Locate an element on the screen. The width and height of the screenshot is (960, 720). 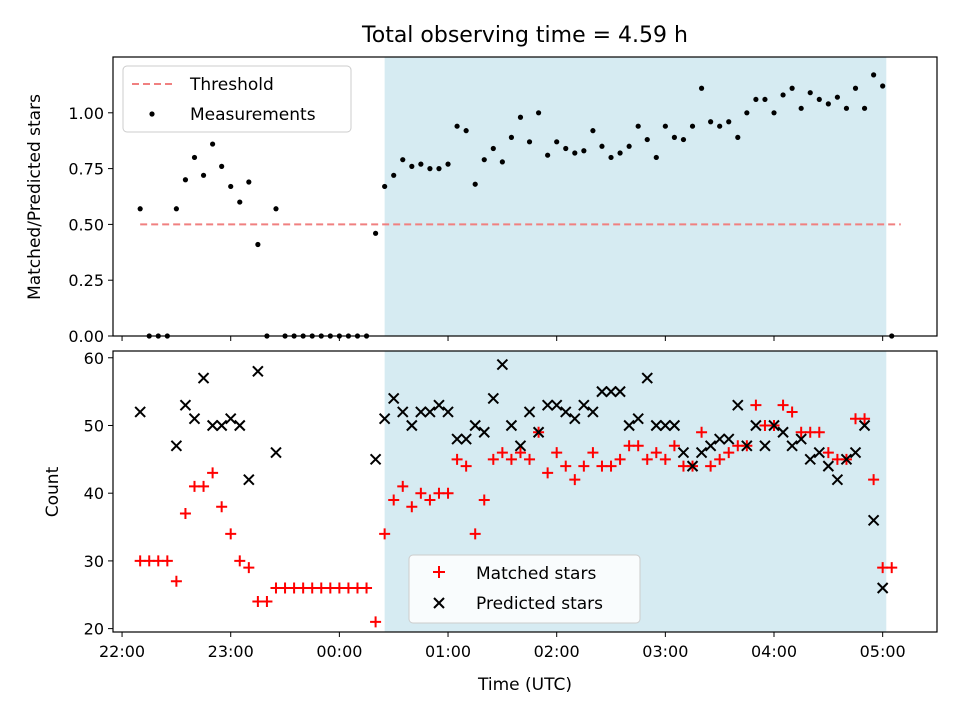
x-tick-label: 01:00 is located at coordinates (448, 651).